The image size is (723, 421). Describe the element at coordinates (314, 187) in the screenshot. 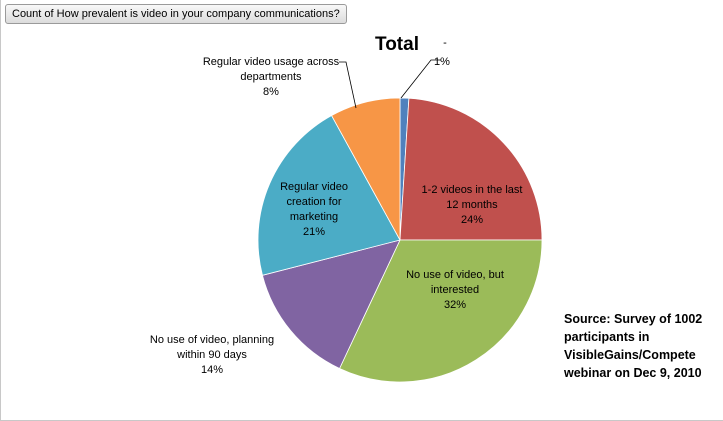

I see `slice-label-line: Regular video` at that location.